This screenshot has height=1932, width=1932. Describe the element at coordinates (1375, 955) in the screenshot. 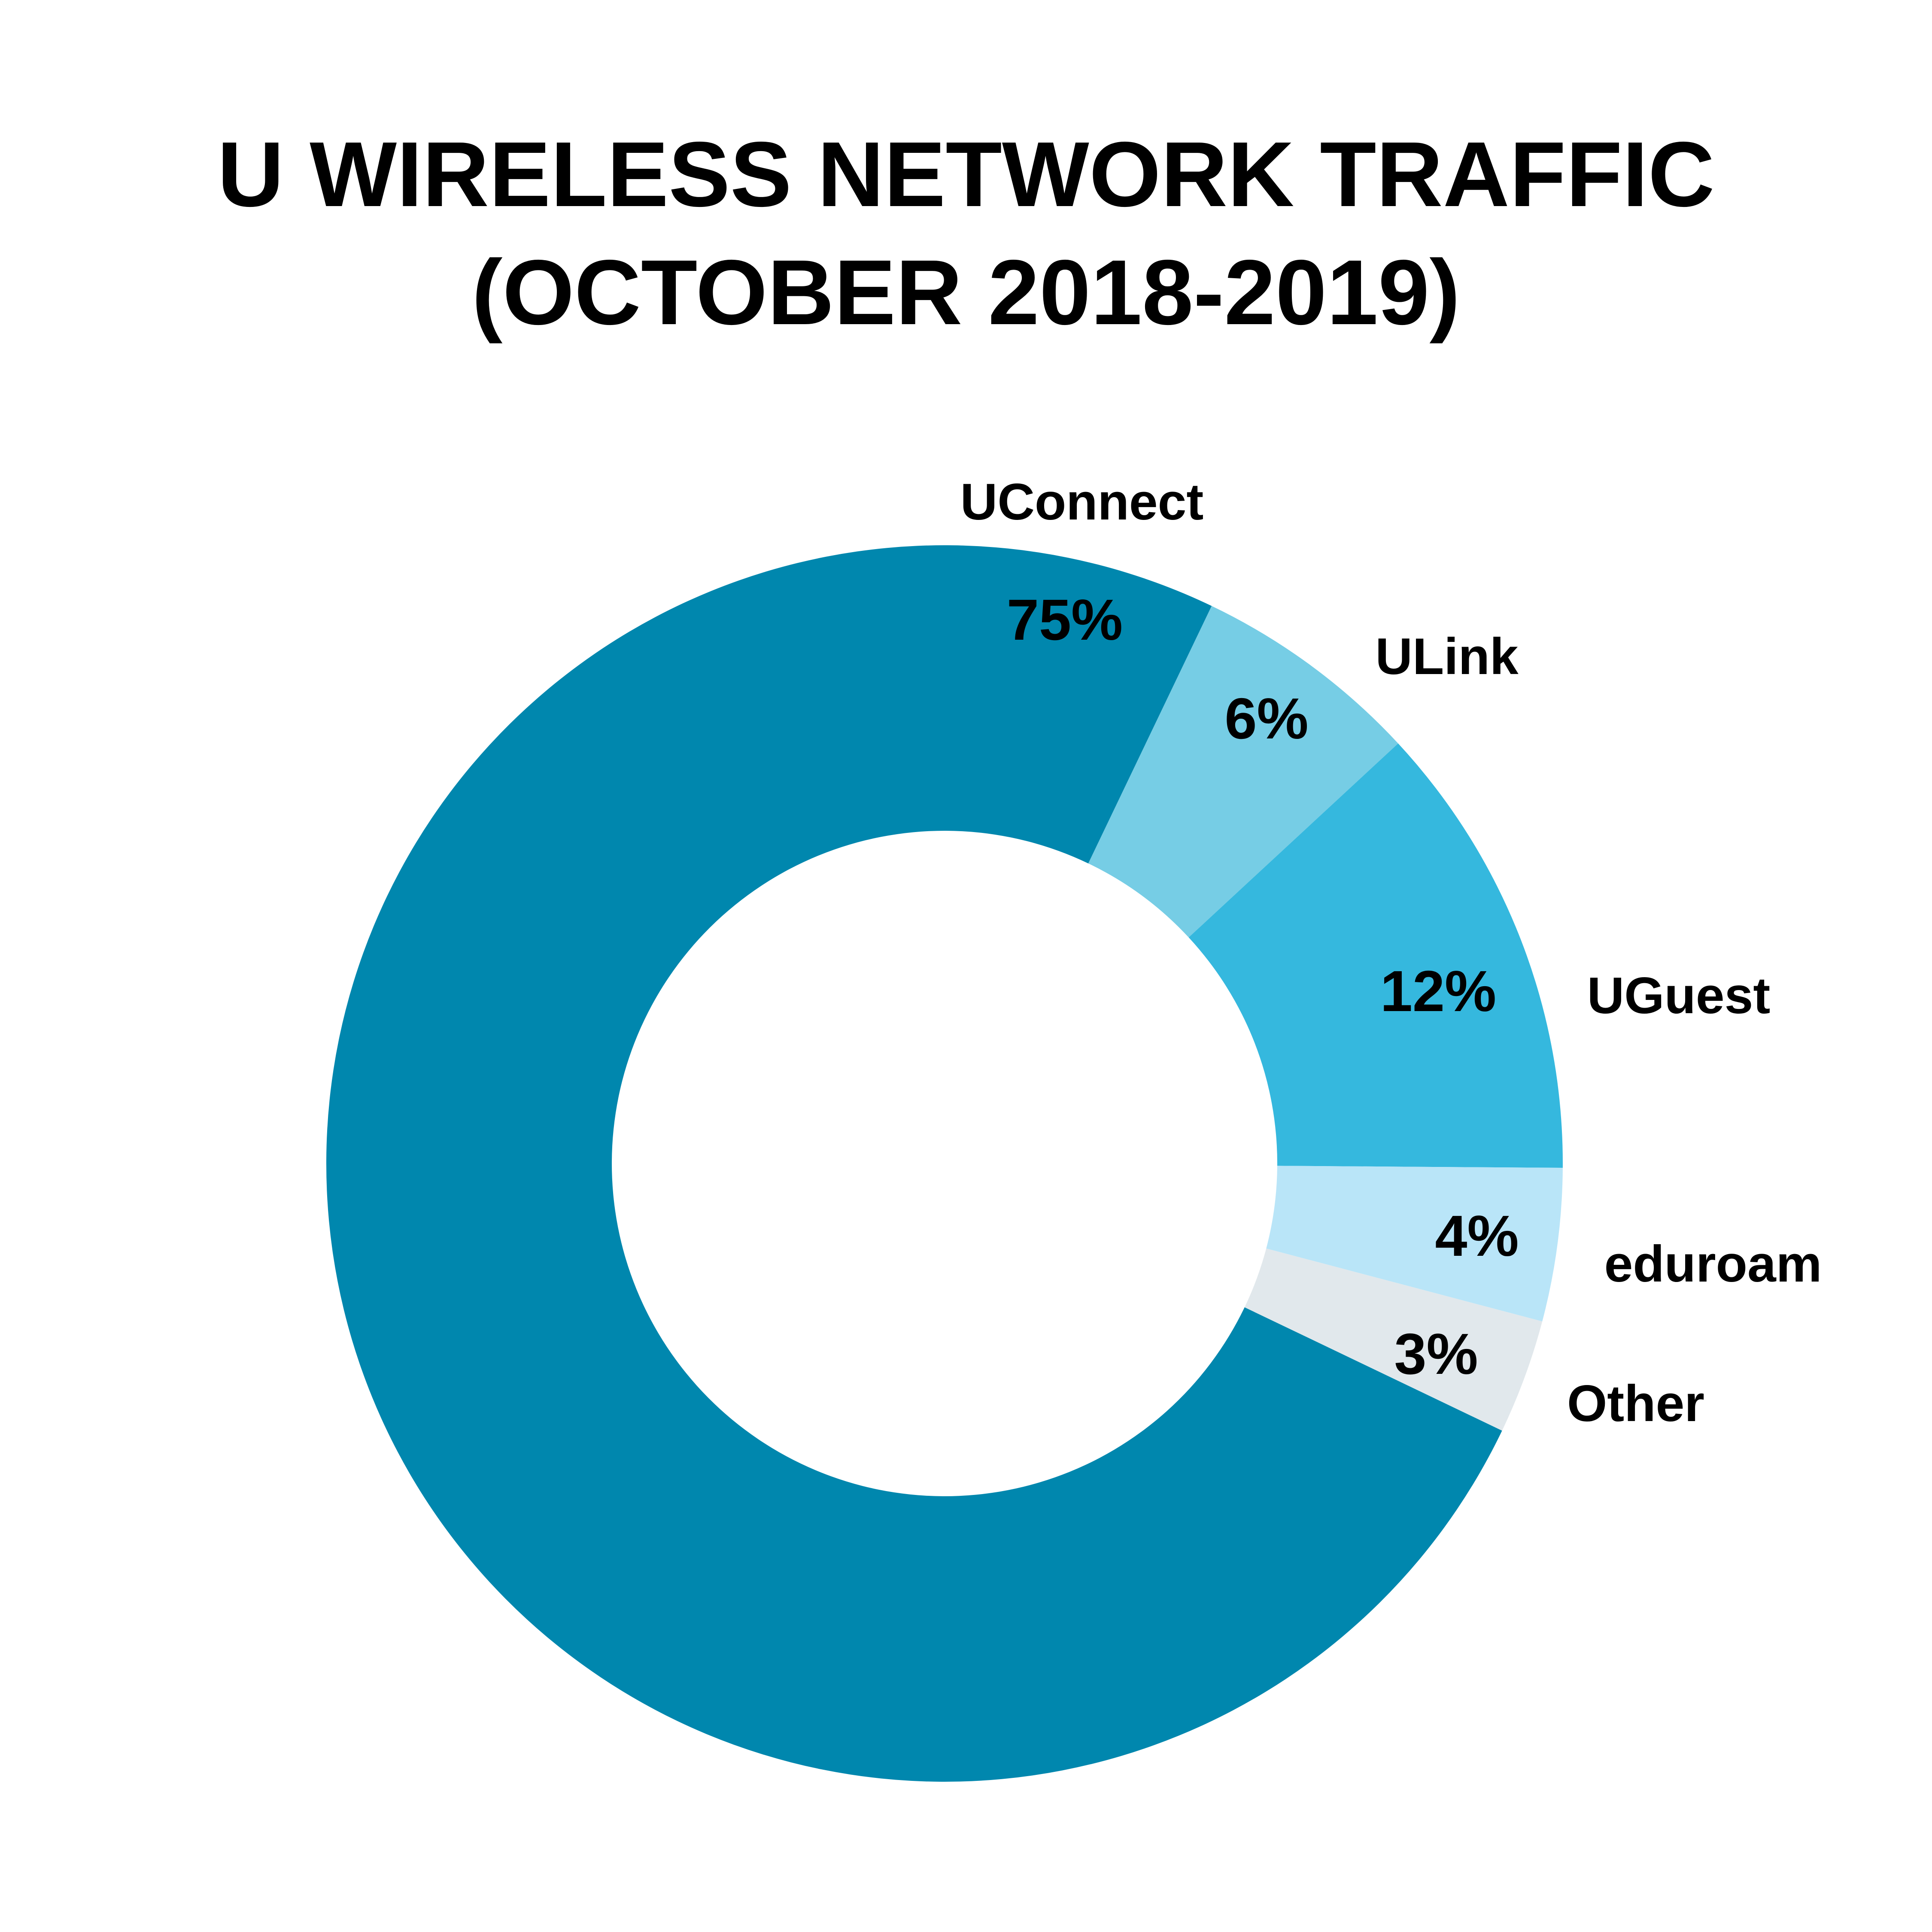

I see `slice-uguest` at that location.